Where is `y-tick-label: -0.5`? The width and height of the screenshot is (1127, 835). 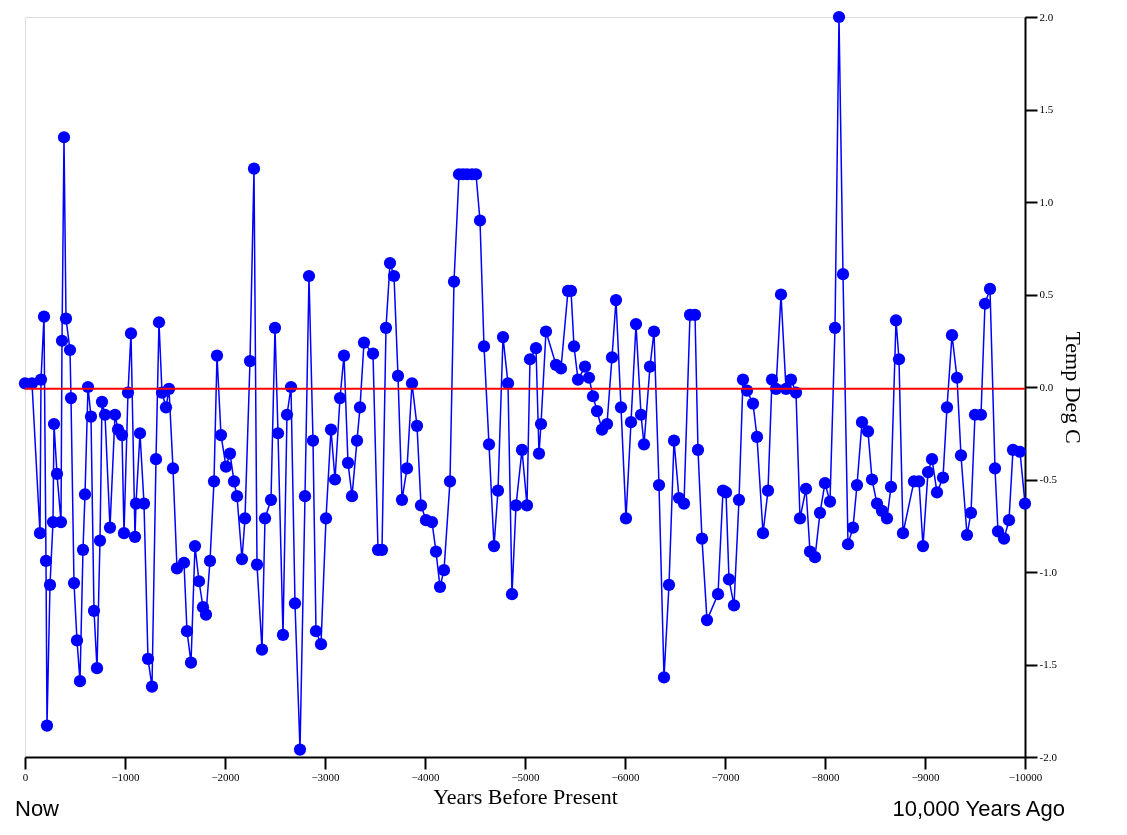 y-tick-label: -0.5 is located at coordinates (1048, 479).